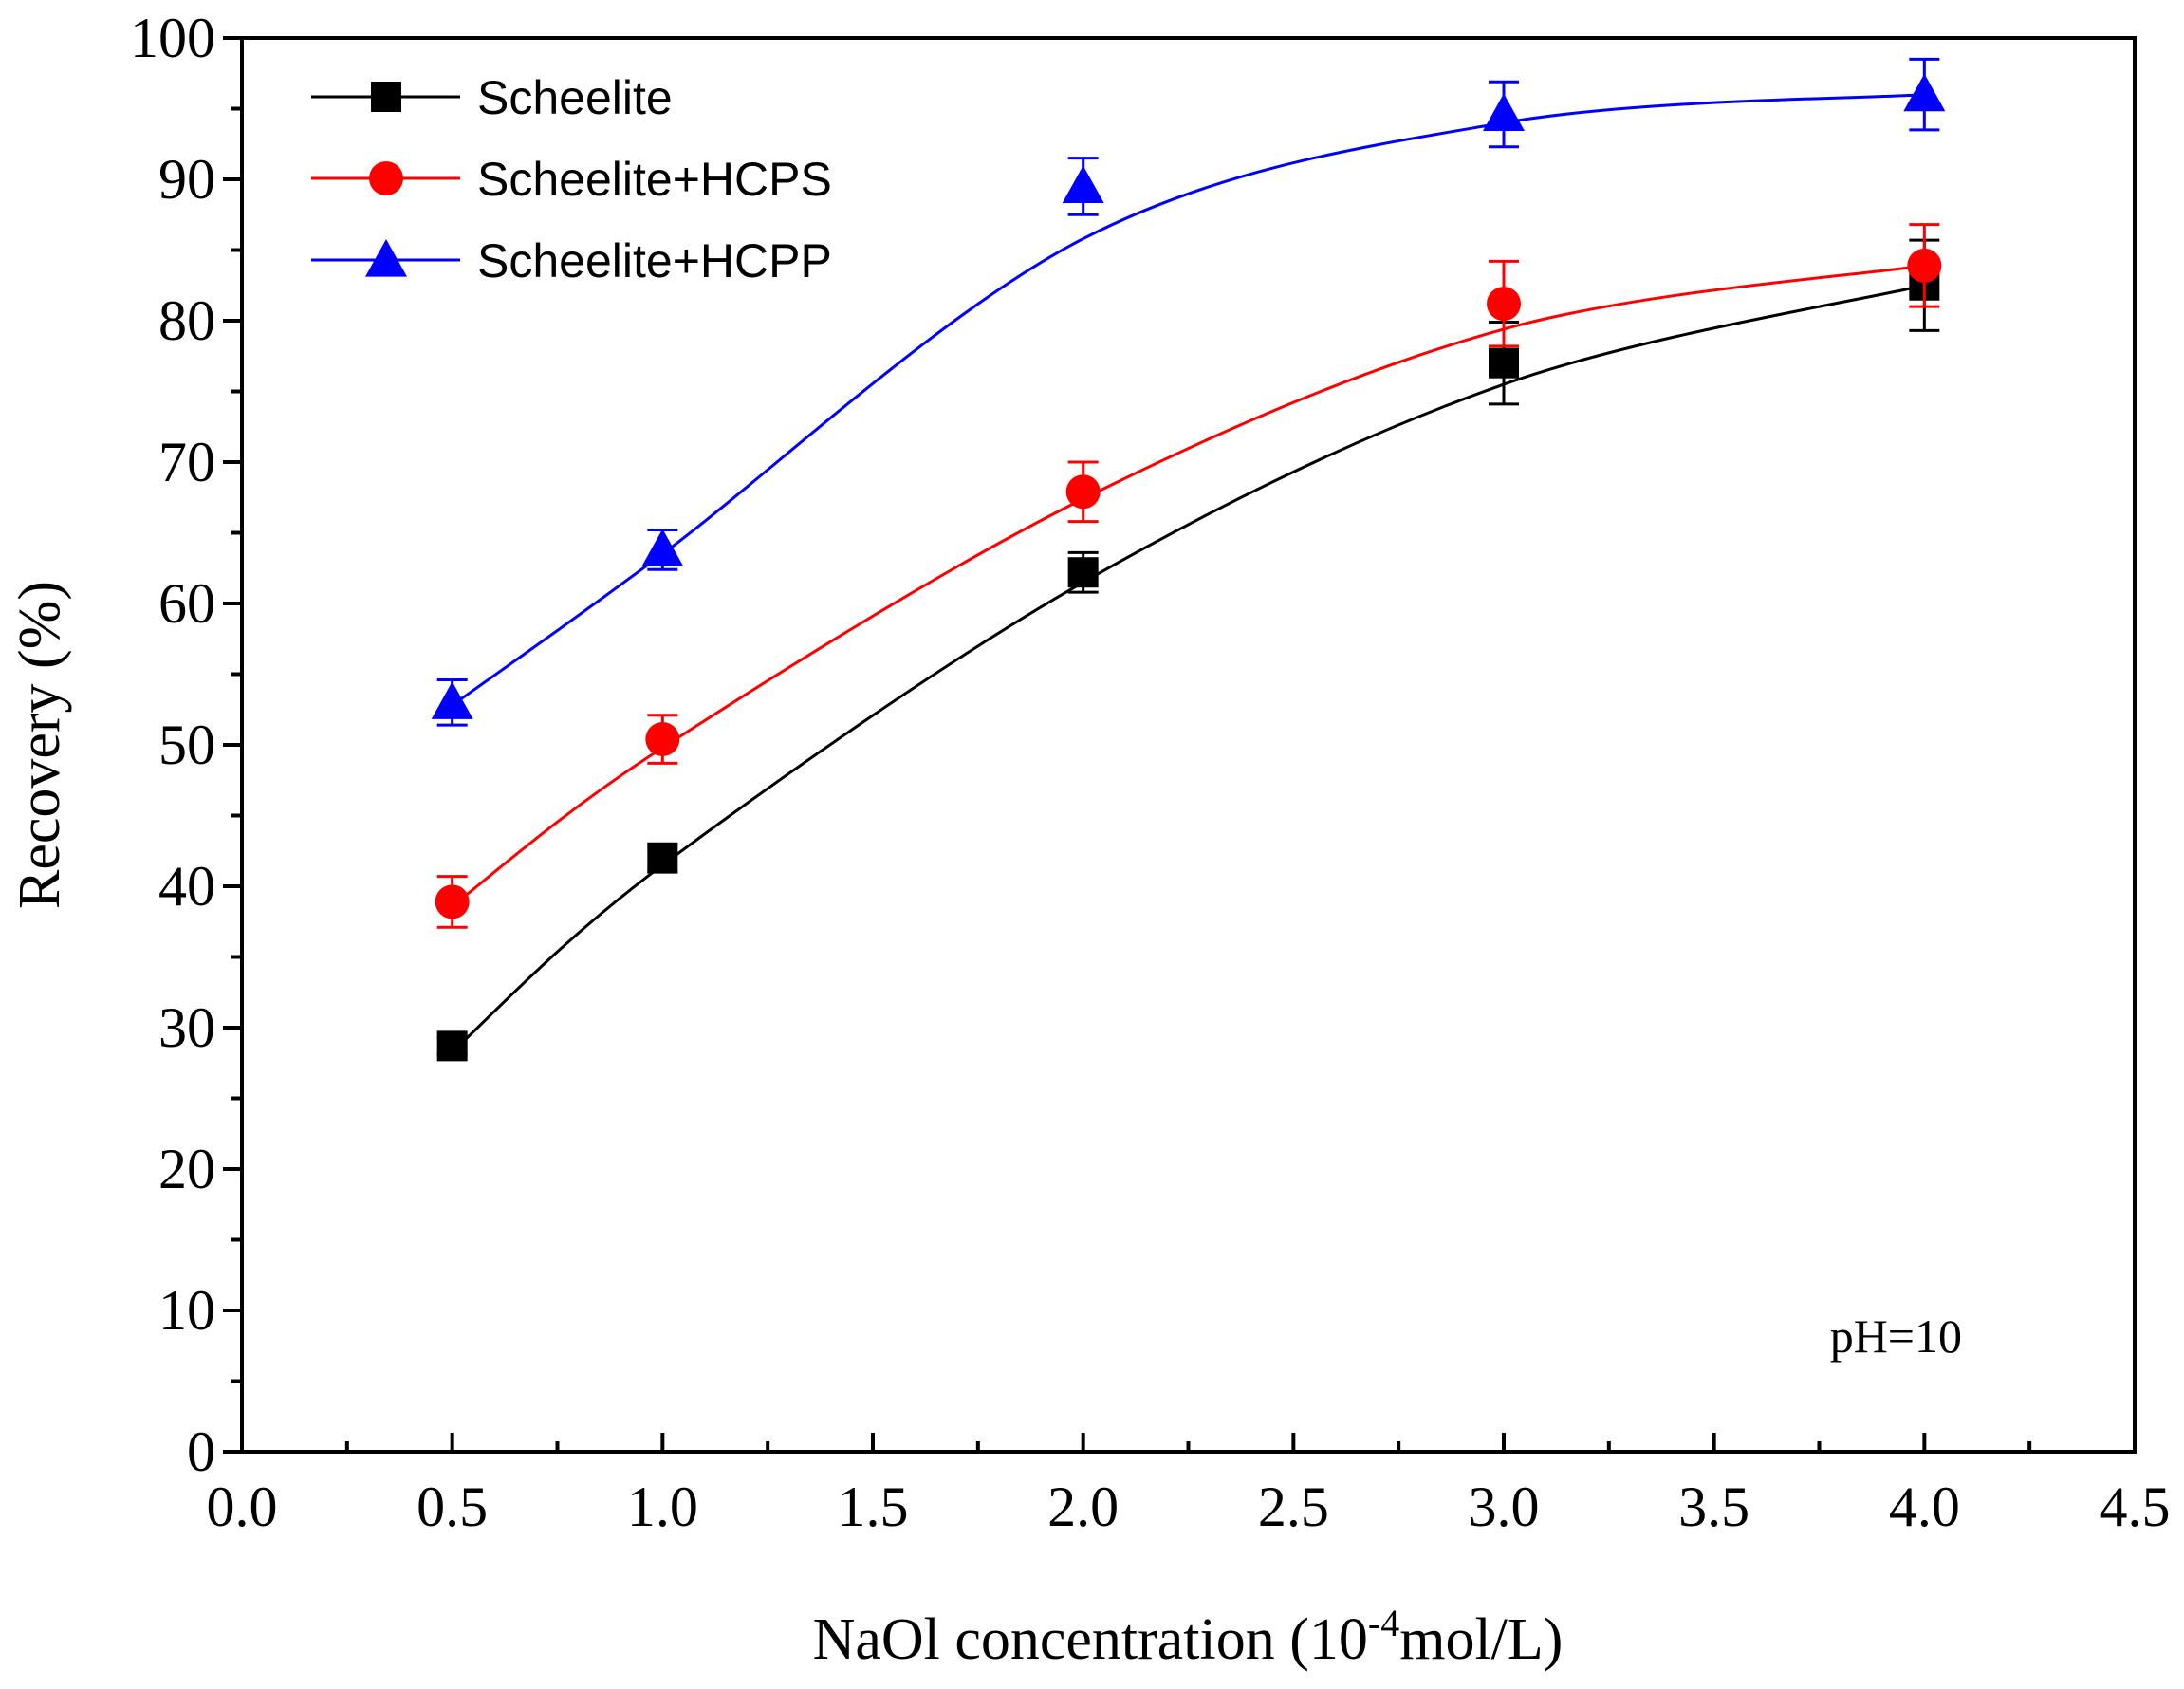 This screenshot has width=2184, height=1689. I want to click on x-tick-label: 0.0, so click(243, 1507).